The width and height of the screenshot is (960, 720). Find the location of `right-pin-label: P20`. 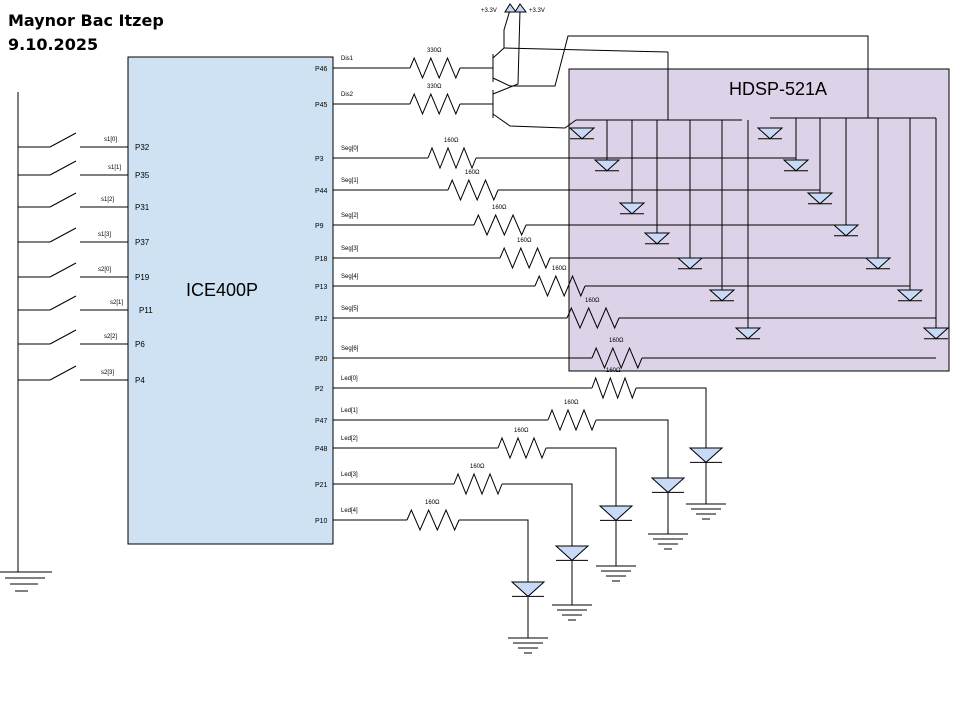

right-pin-label: P20 is located at coordinates (321, 359).